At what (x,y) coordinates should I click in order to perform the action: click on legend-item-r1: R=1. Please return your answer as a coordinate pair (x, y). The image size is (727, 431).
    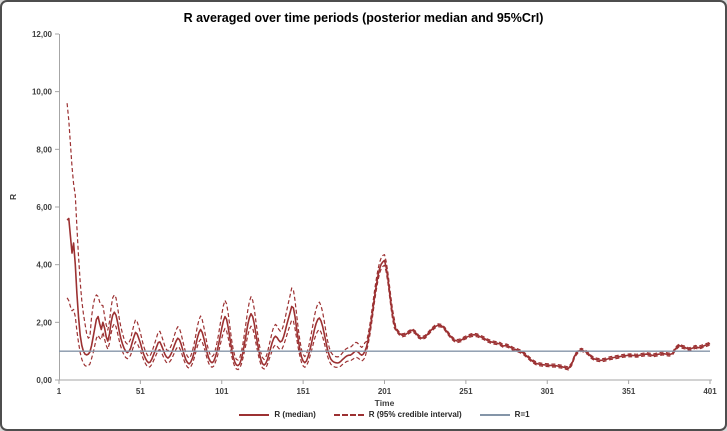
    Looking at the image, I should click on (504, 414).